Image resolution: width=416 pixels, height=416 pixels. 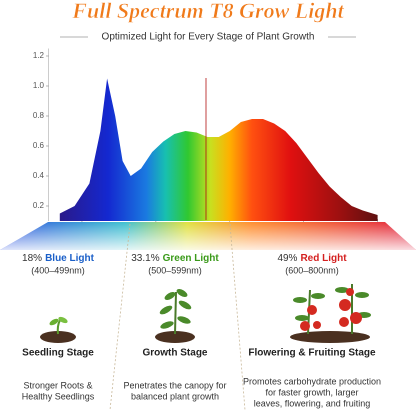 What do you see at coordinates (312, 381) in the screenshot?
I see `stage-description: Promotes carbohydrate production` at bounding box center [312, 381].